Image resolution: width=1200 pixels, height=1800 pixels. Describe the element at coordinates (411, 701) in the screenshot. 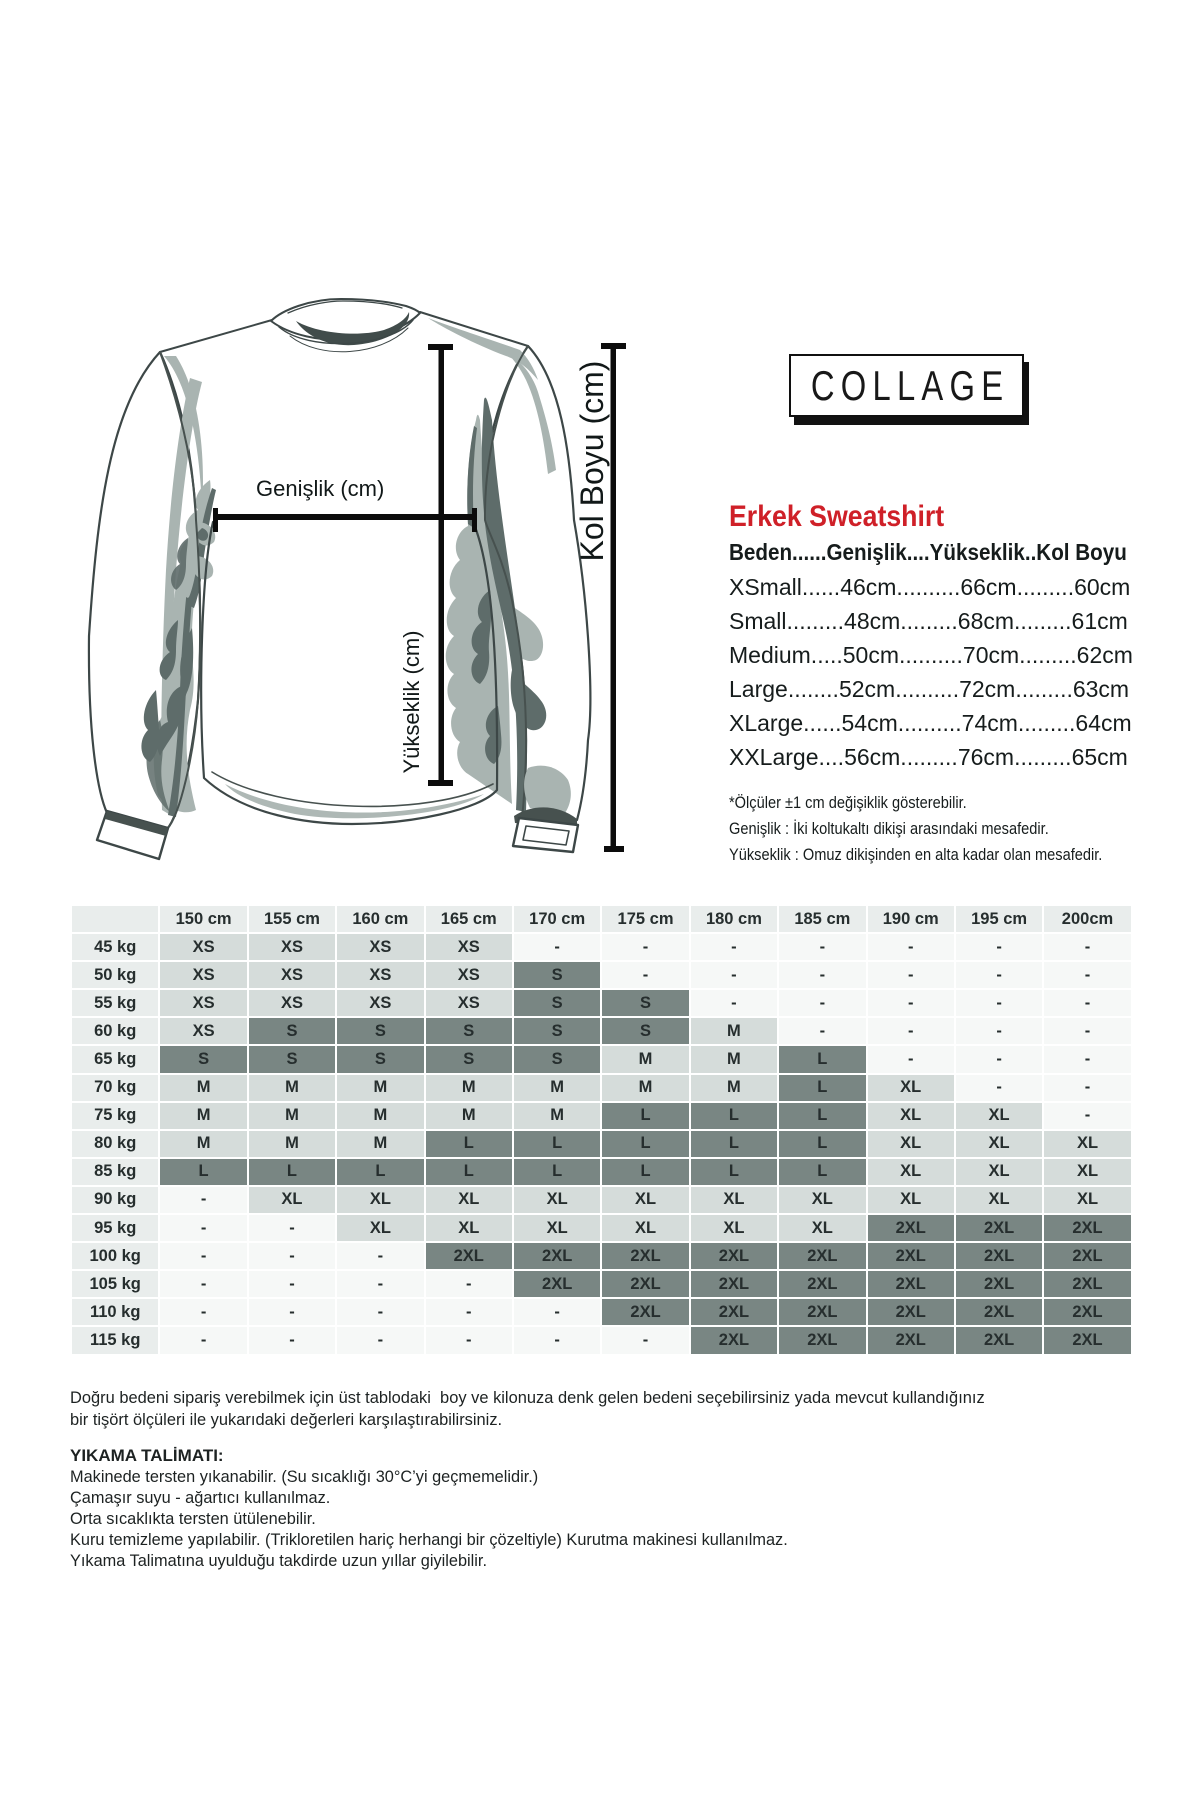

I see `svg-text: Yükseklik (cm)` at that location.